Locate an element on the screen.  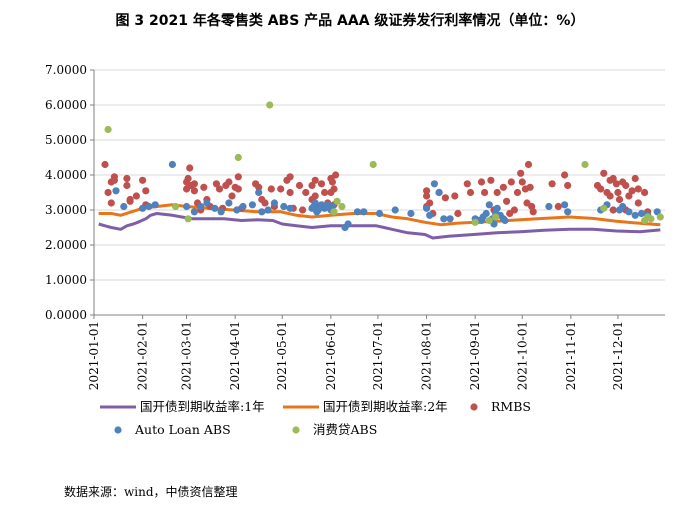
y-tick-label: 5.0000 is located at coordinates (66, 140).